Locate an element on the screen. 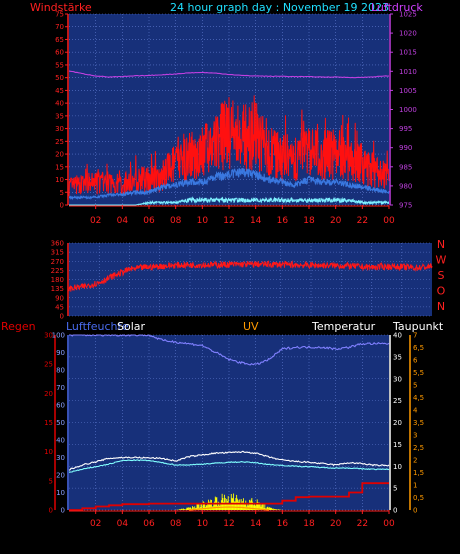  y-right-tick: 1025 is located at coordinates (408, 15).